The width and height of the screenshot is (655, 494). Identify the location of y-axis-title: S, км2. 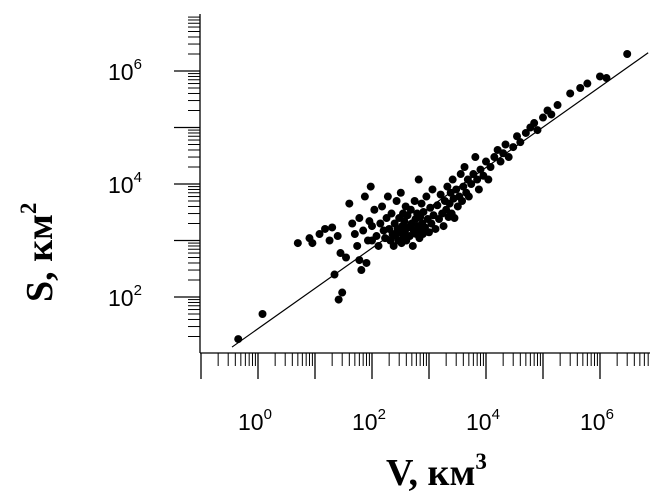
(38, 252).